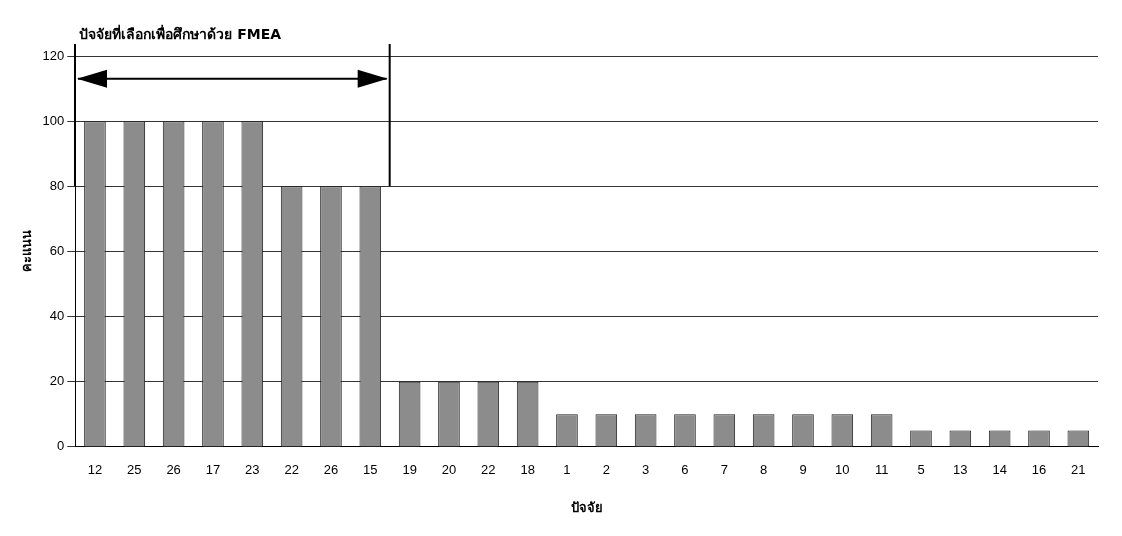 This screenshot has height=536, width=1122. I want to click on x-tick-label: 1, so click(567, 470).